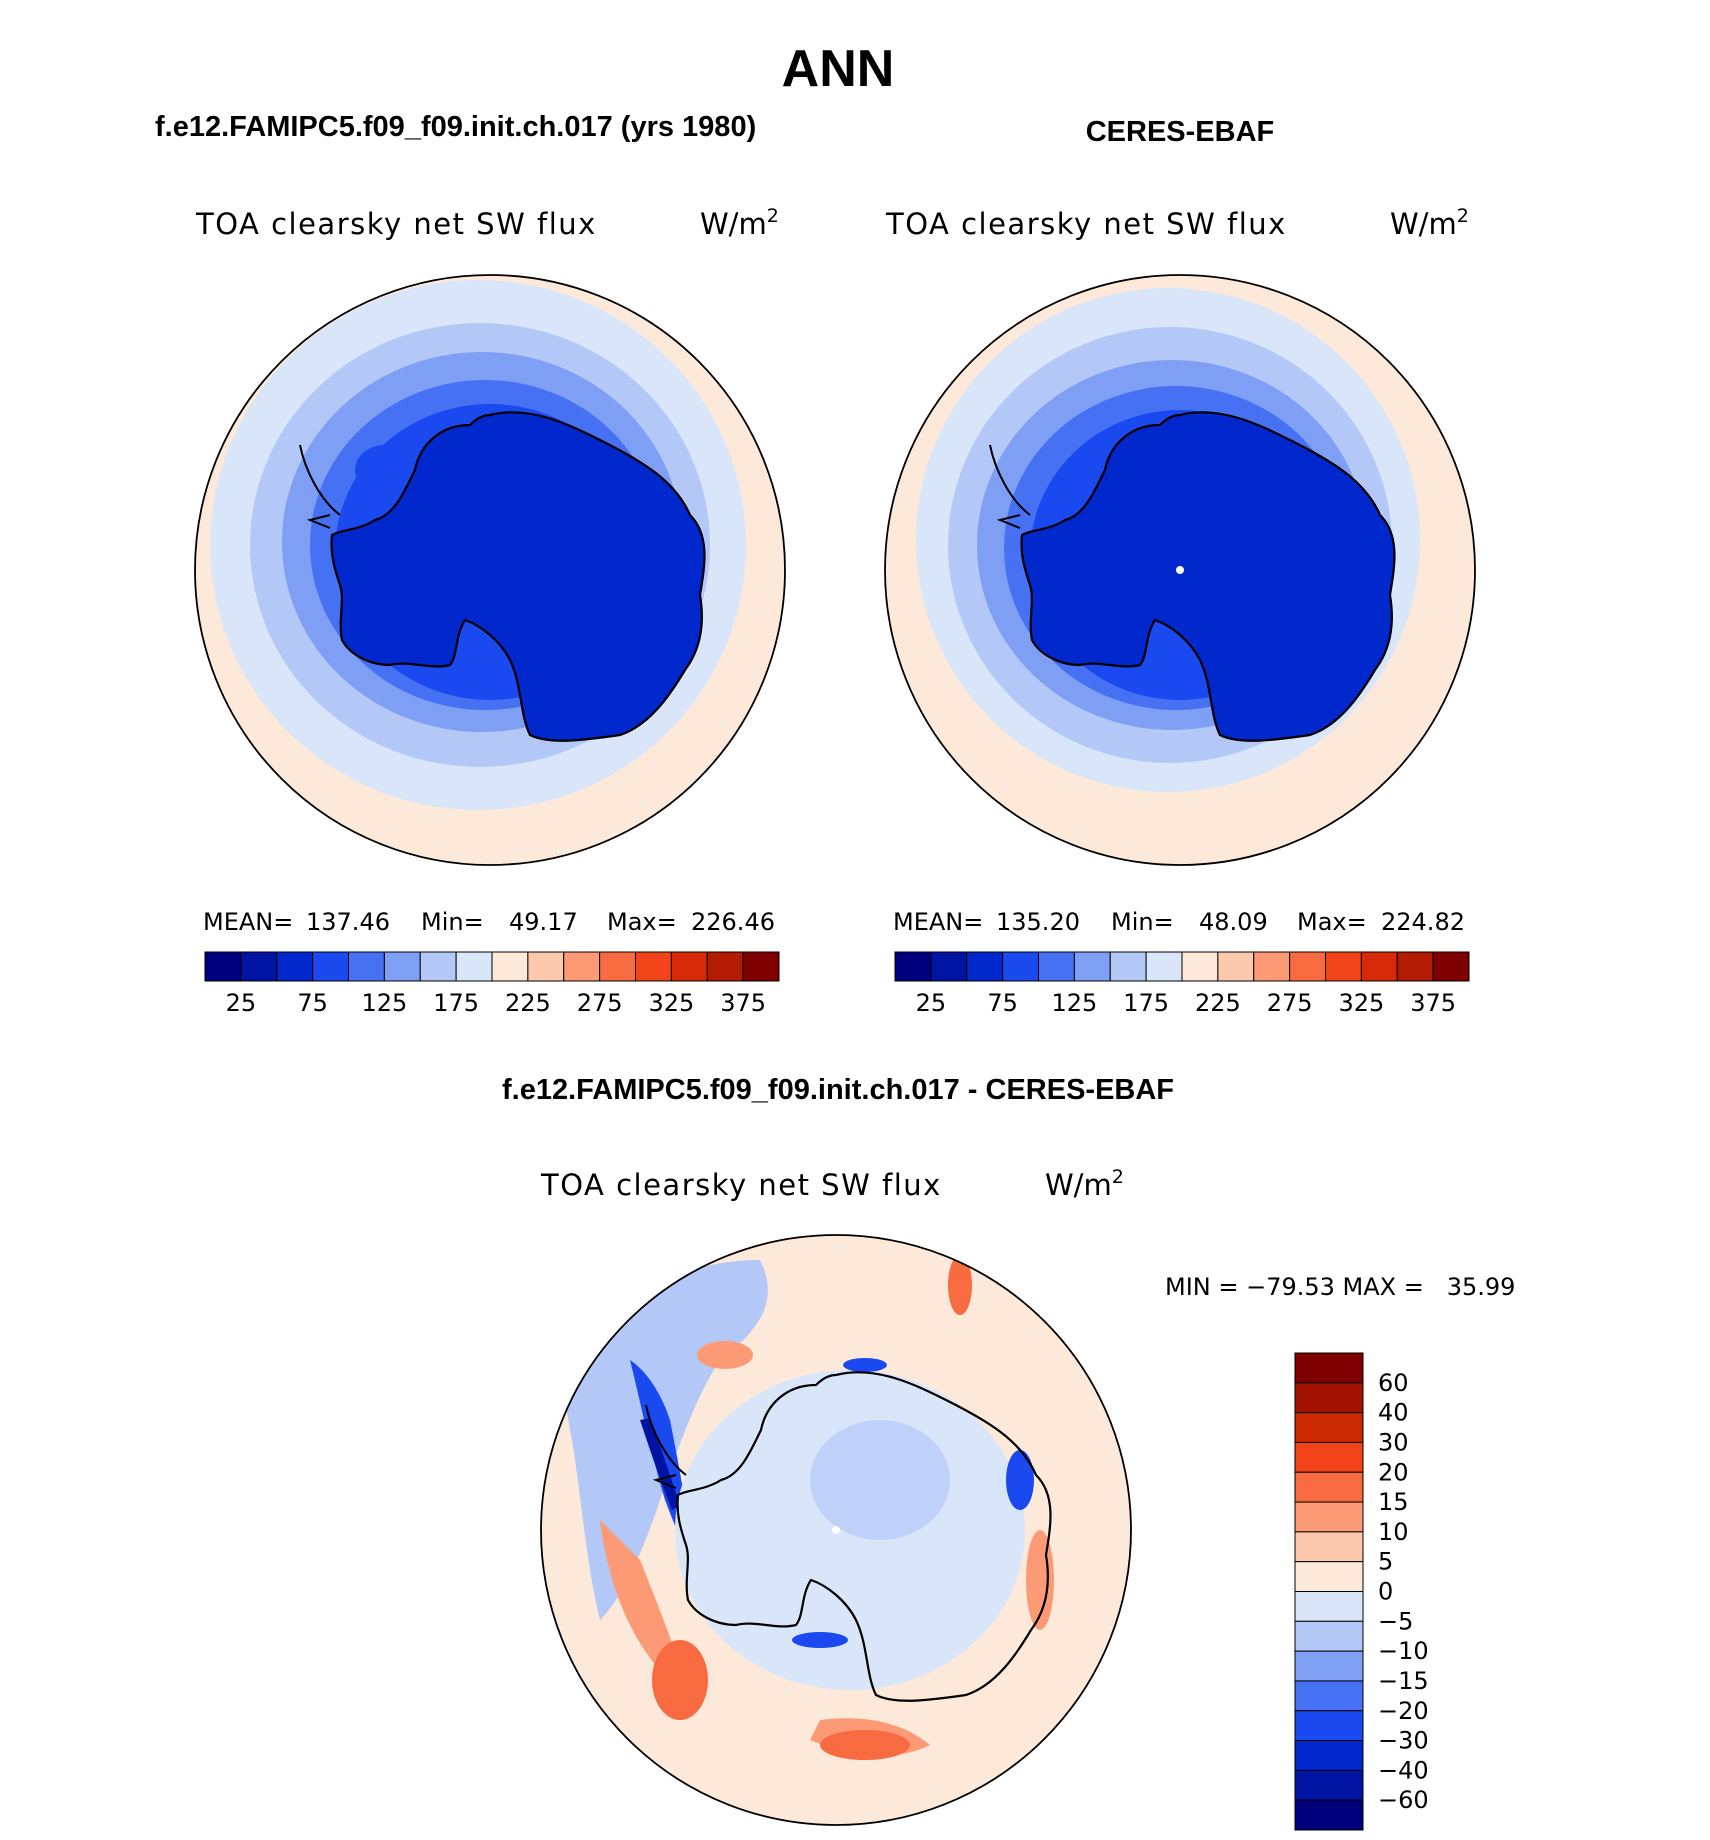 Image resolution: width=1710 pixels, height=1840 pixels. Describe the element at coordinates (1403, 1741) in the screenshot. I see `diff-colorbar-label: −30` at that location.